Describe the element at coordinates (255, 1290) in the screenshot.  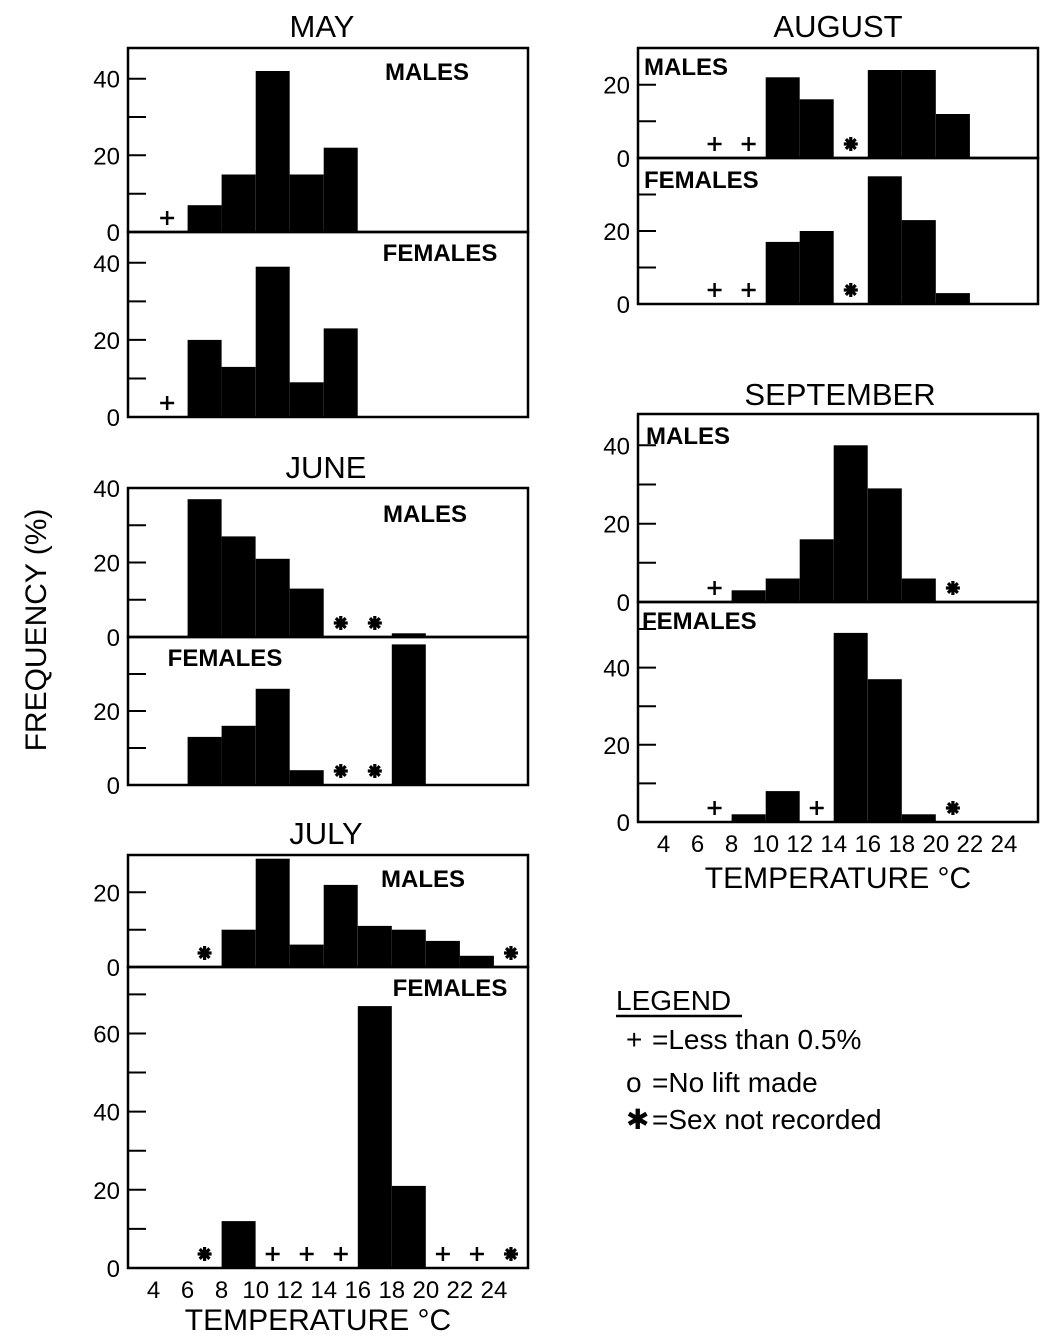
I see `x-tick-label-july-females-10: 10` at that location.